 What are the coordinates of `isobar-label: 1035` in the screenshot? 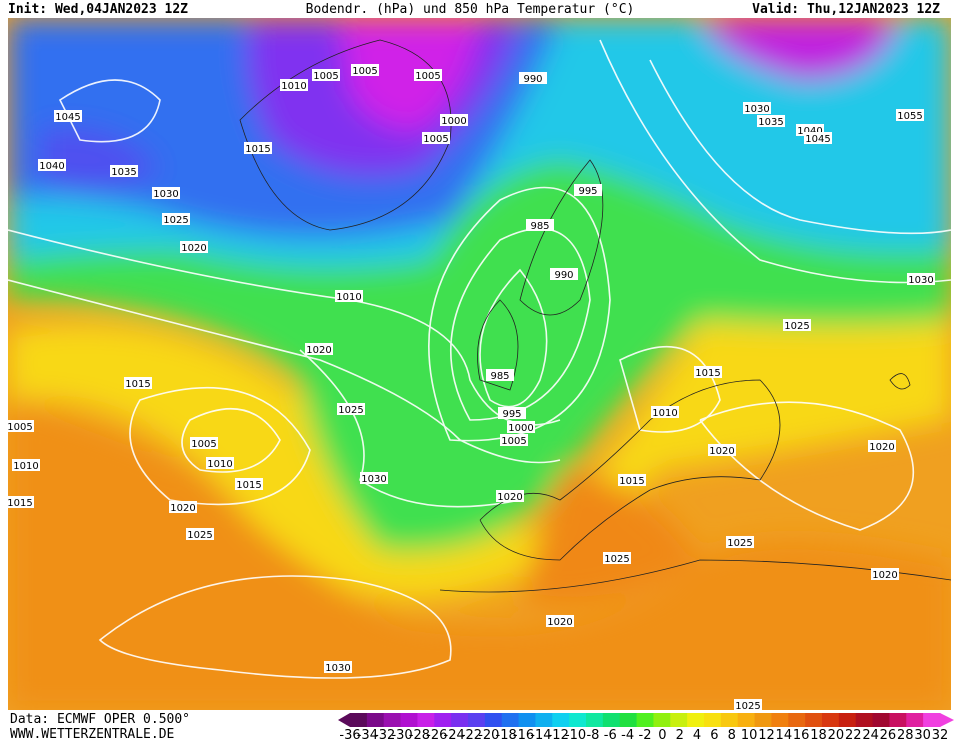 It's located at (770, 122).